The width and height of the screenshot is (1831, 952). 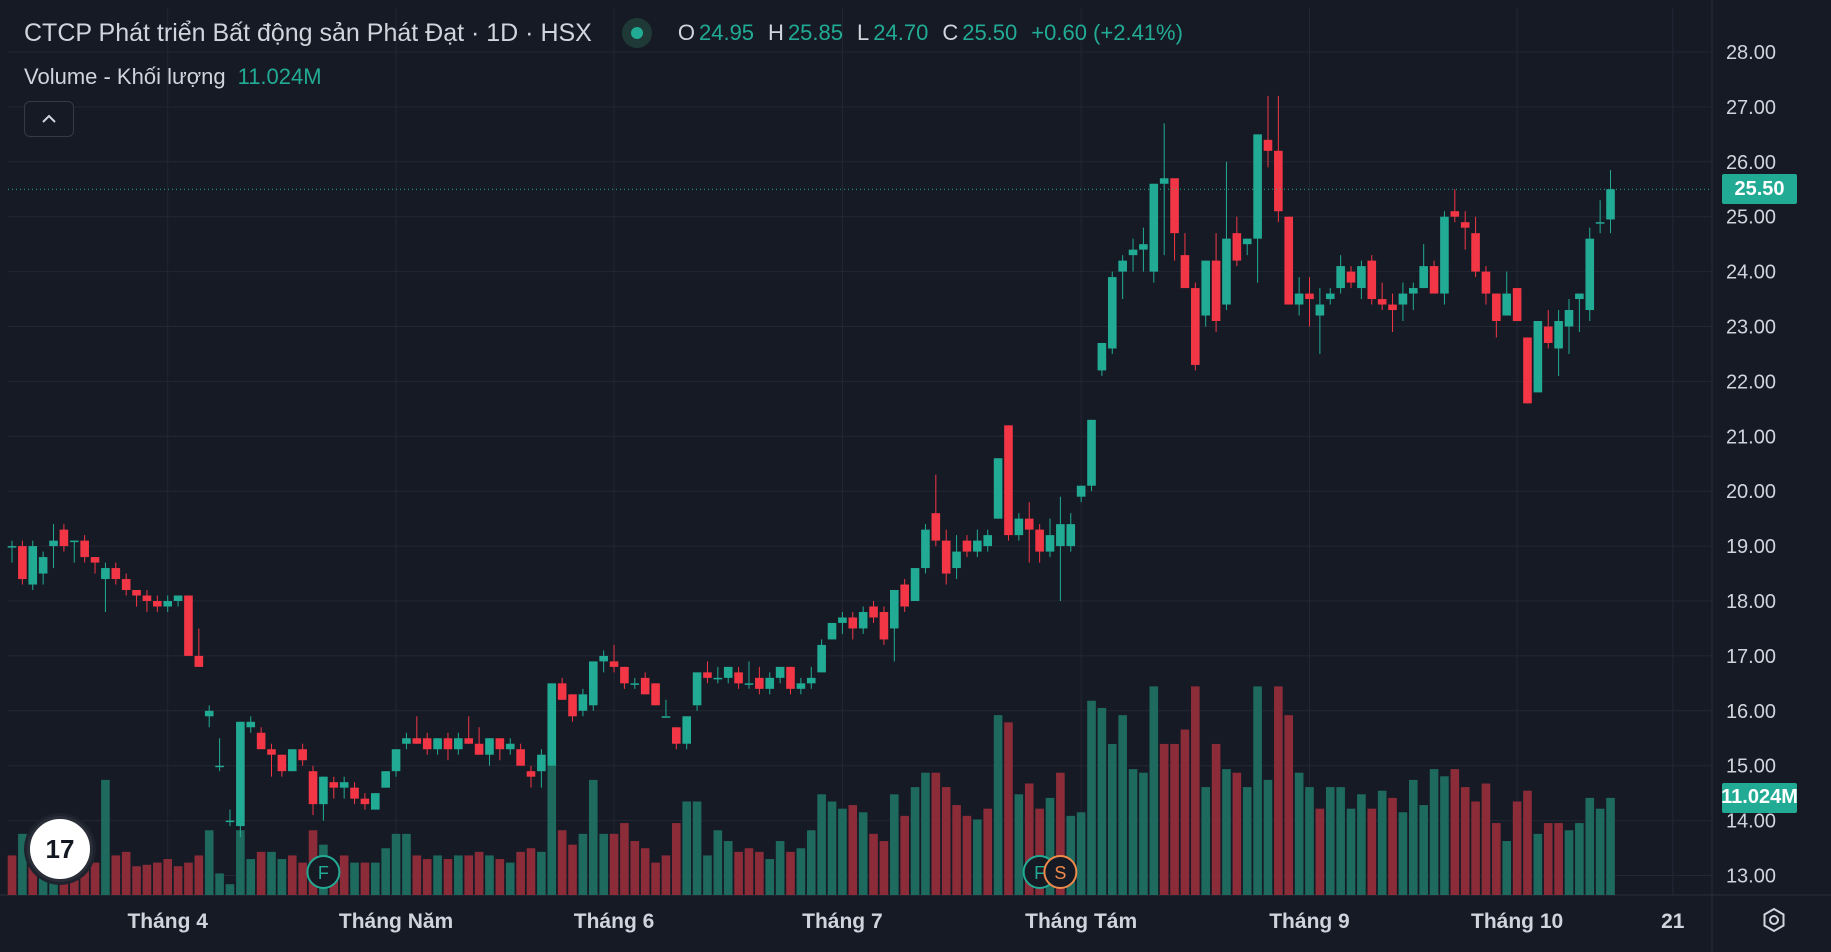 I want to click on close-value: 25.50, so click(x=990, y=32).